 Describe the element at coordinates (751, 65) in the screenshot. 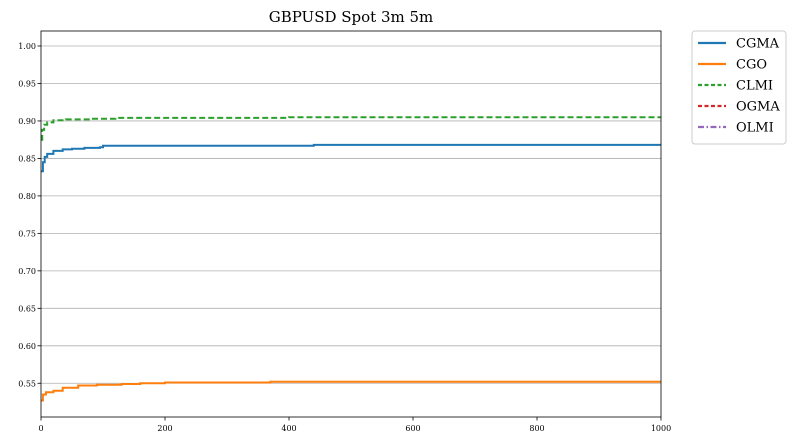

I see `legend-label: CGO` at that location.